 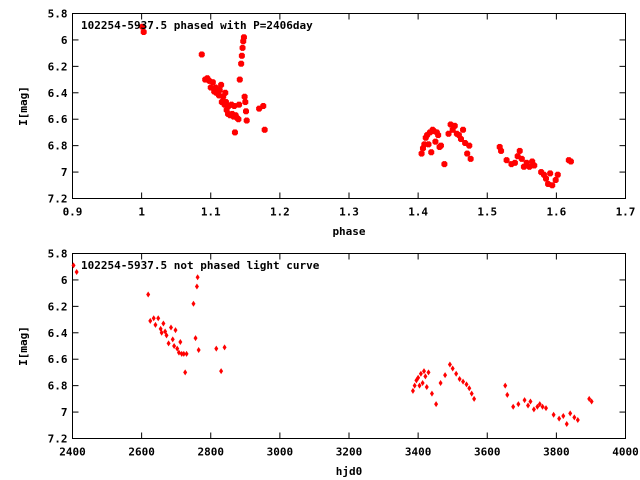 What do you see at coordinates (349, 452) in the screenshot?
I see `unphased-x-tick-label: 3200` at bounding box center [349, 452].